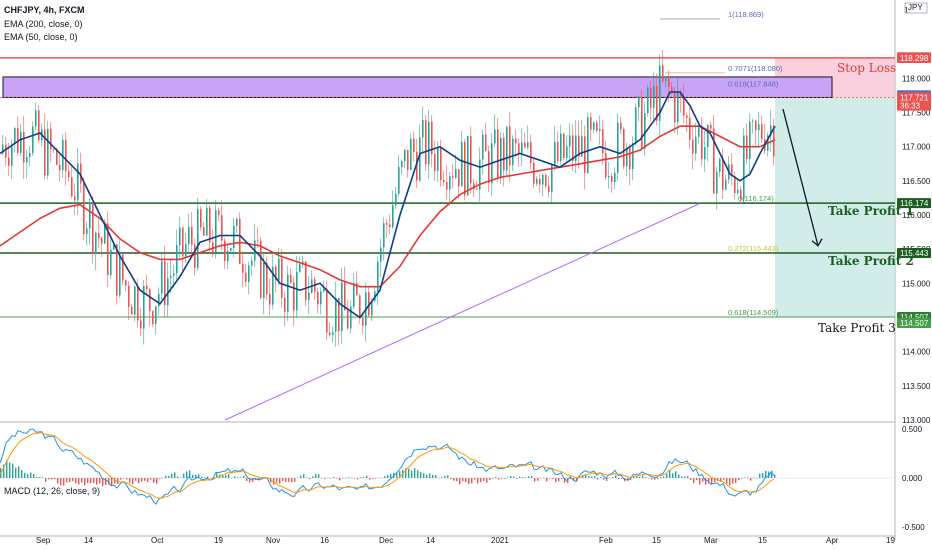 This screenshot has height=550, width=932. Describe the element at coordinates (324, 540) in the screenshot. I see `time-tick-label: 16` at that location.